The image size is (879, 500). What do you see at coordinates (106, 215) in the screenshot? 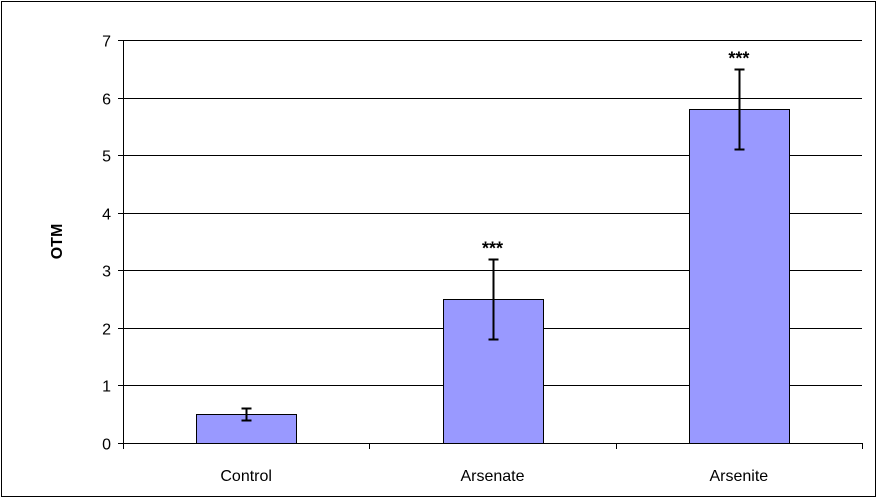
I see `y-tick-label: 4` at bounding box center [106, 215].